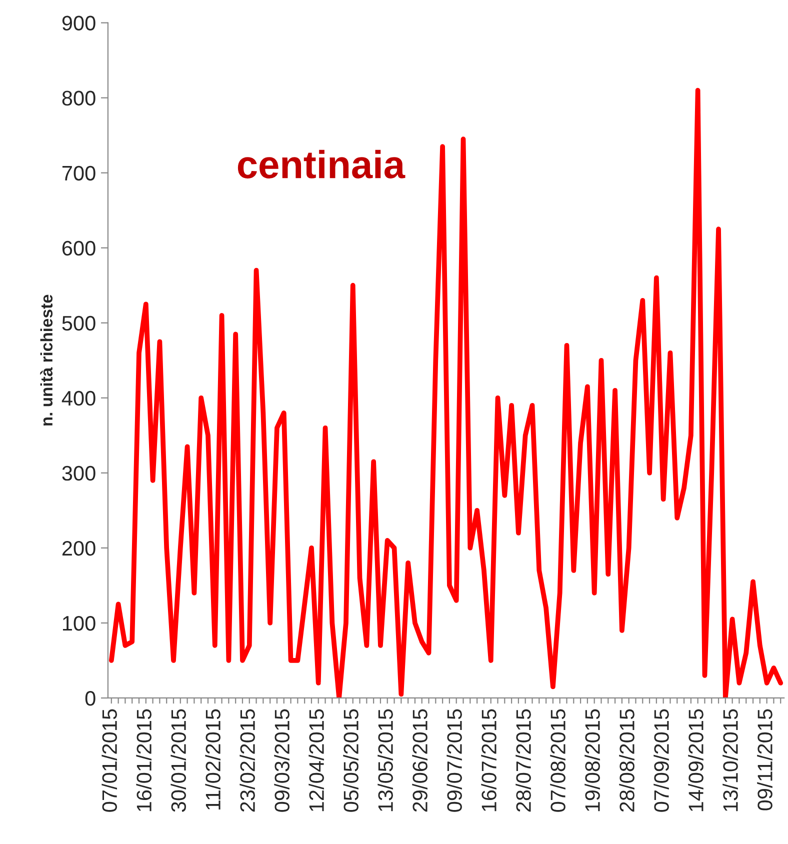  Describe the element at coordinates (730, 760) in the screenshot. I see `x-tick-label: 13/10/2015` at that location.